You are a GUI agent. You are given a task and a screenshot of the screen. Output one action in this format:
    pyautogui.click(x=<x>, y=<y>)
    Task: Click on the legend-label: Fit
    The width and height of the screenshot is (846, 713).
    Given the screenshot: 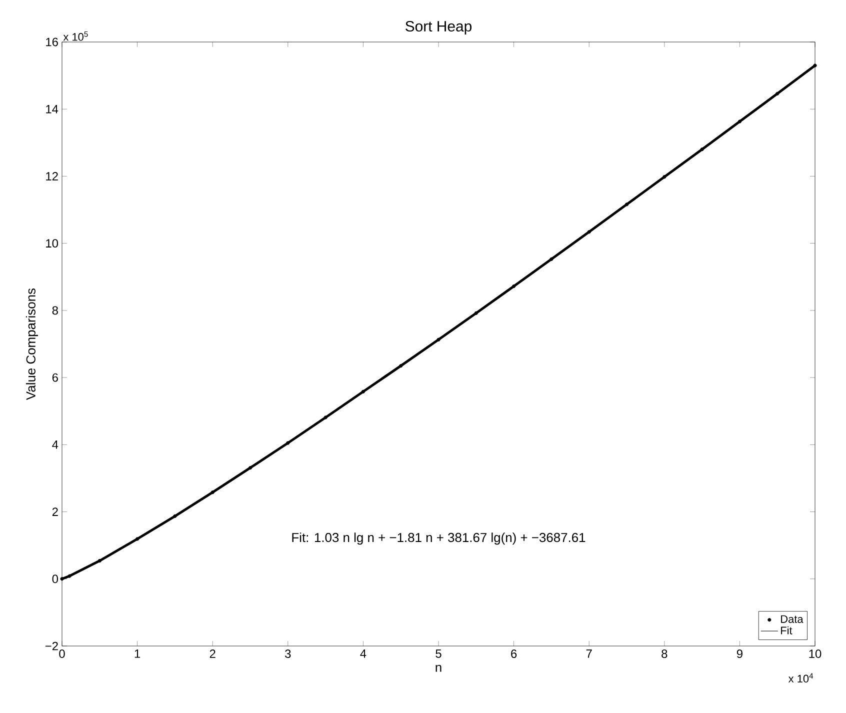 What is the action you would take?
    pyautogui.click(x=786, y=630)
    